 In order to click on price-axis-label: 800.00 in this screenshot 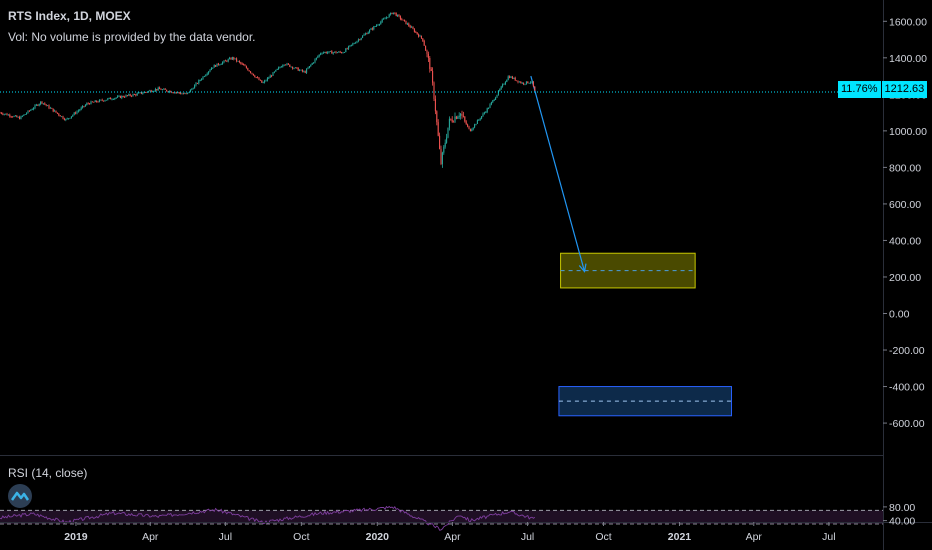, I will do `click(905, 168)`.